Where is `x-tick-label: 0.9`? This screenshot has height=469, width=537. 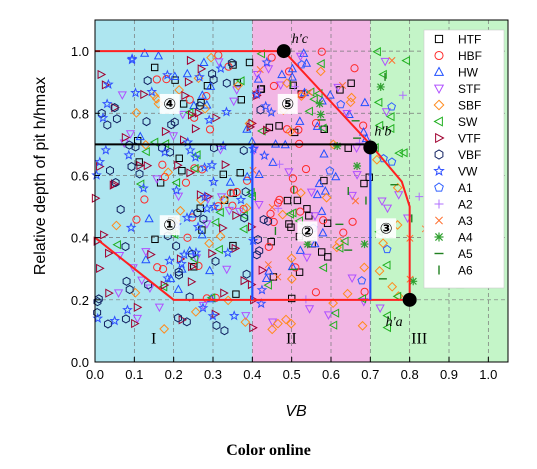 x-tick-label: 0.9 is located at coordinates (449, 374).